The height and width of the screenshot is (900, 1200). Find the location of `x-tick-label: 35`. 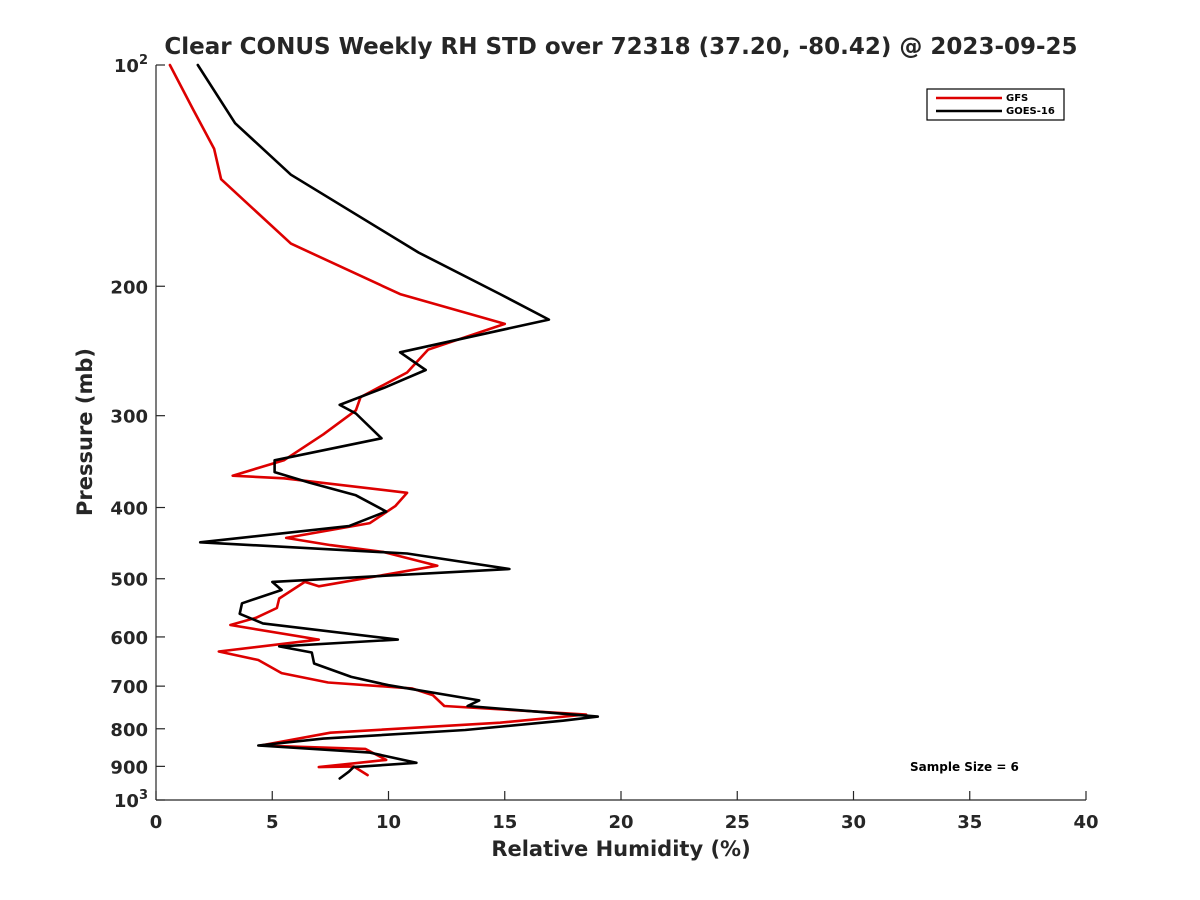

x-tick-label: 35 is located at coordinates (969, 822).